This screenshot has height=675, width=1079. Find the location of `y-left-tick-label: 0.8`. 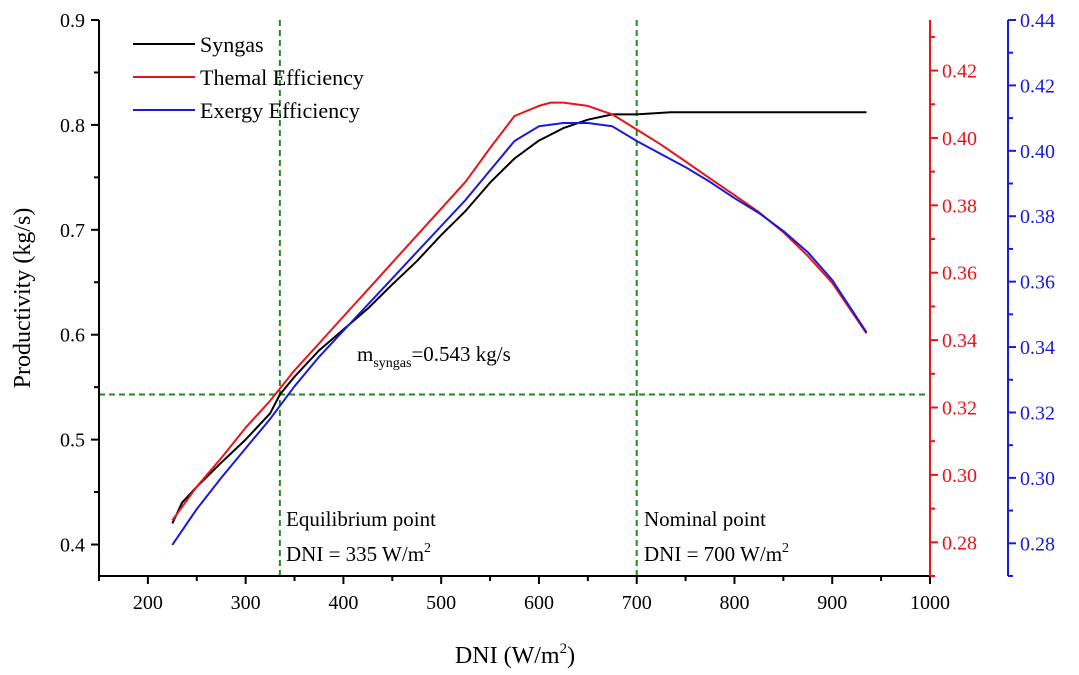

y-left-tick-label: 0.8 is located at coordinates (72, 126).